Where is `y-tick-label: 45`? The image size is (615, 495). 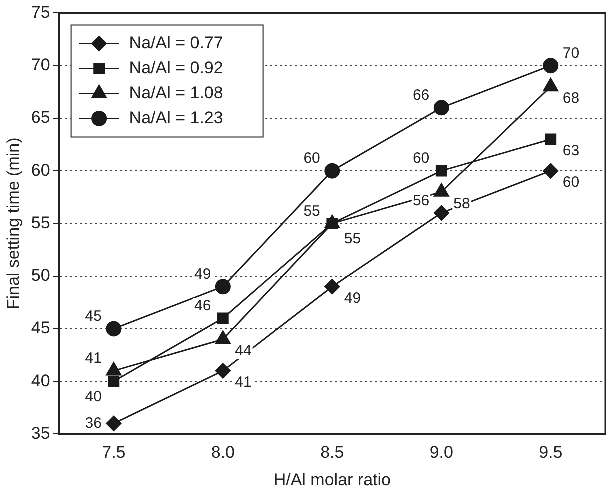 y-tick-label: 45 is located at coordinates (40, 328).